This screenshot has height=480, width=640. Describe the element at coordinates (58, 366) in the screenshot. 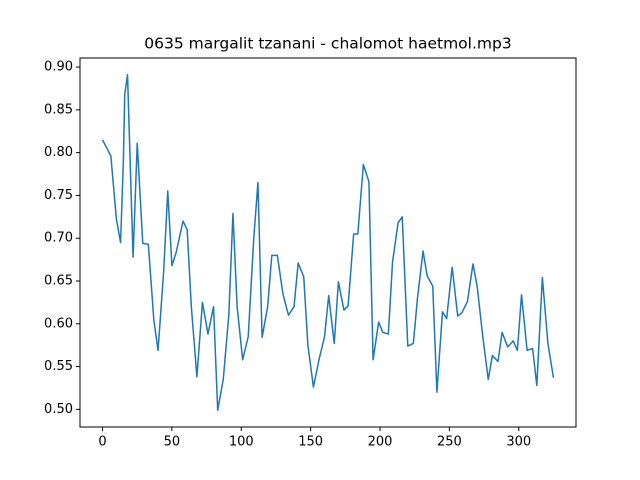

I see `y-tick-label: 0.55` at that location.